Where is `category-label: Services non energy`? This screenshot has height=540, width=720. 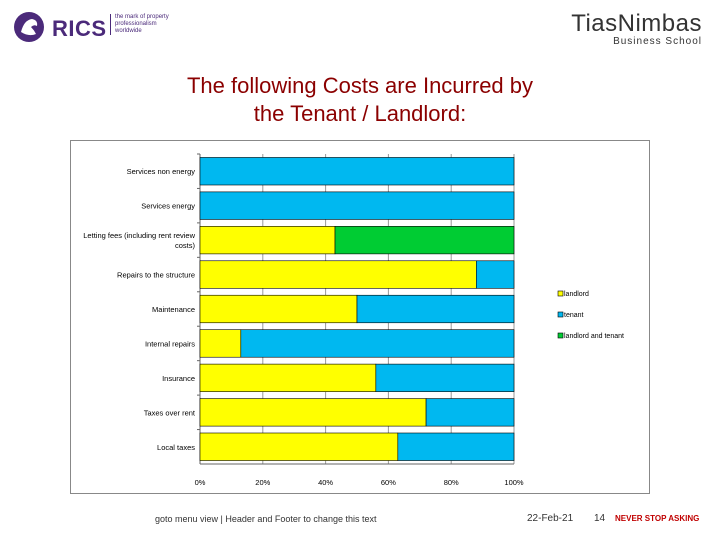
category-label: Services non energy is located at coordinates (161, 171).